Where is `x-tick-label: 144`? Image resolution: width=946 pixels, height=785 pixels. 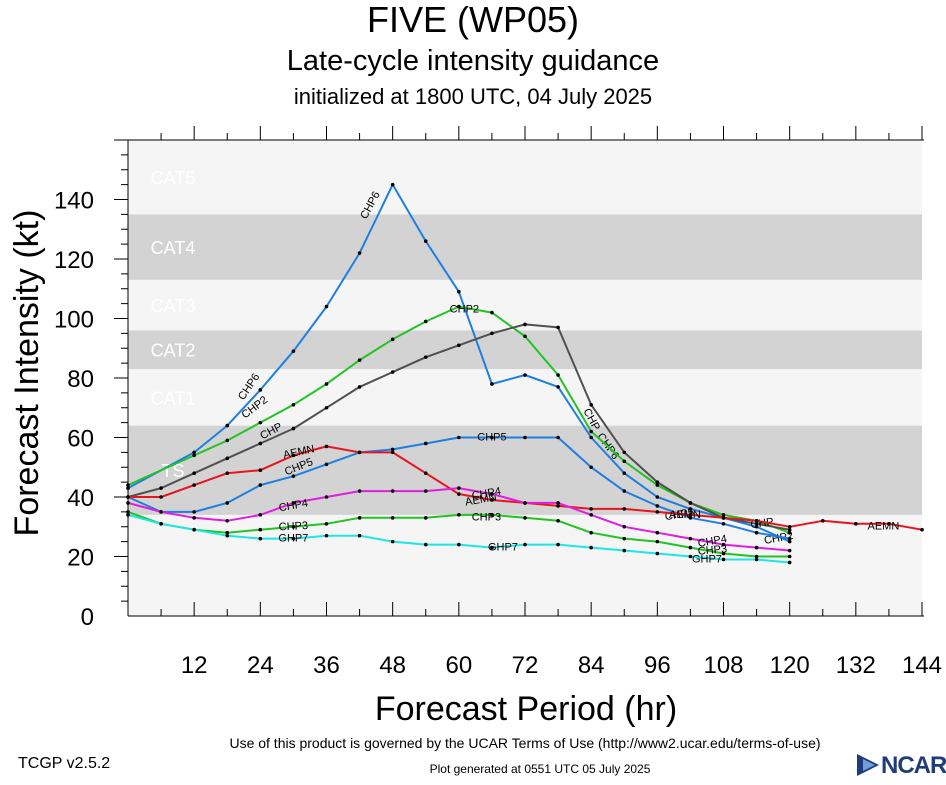
x-tick-label: 144 is located at coordinates (922, 665).